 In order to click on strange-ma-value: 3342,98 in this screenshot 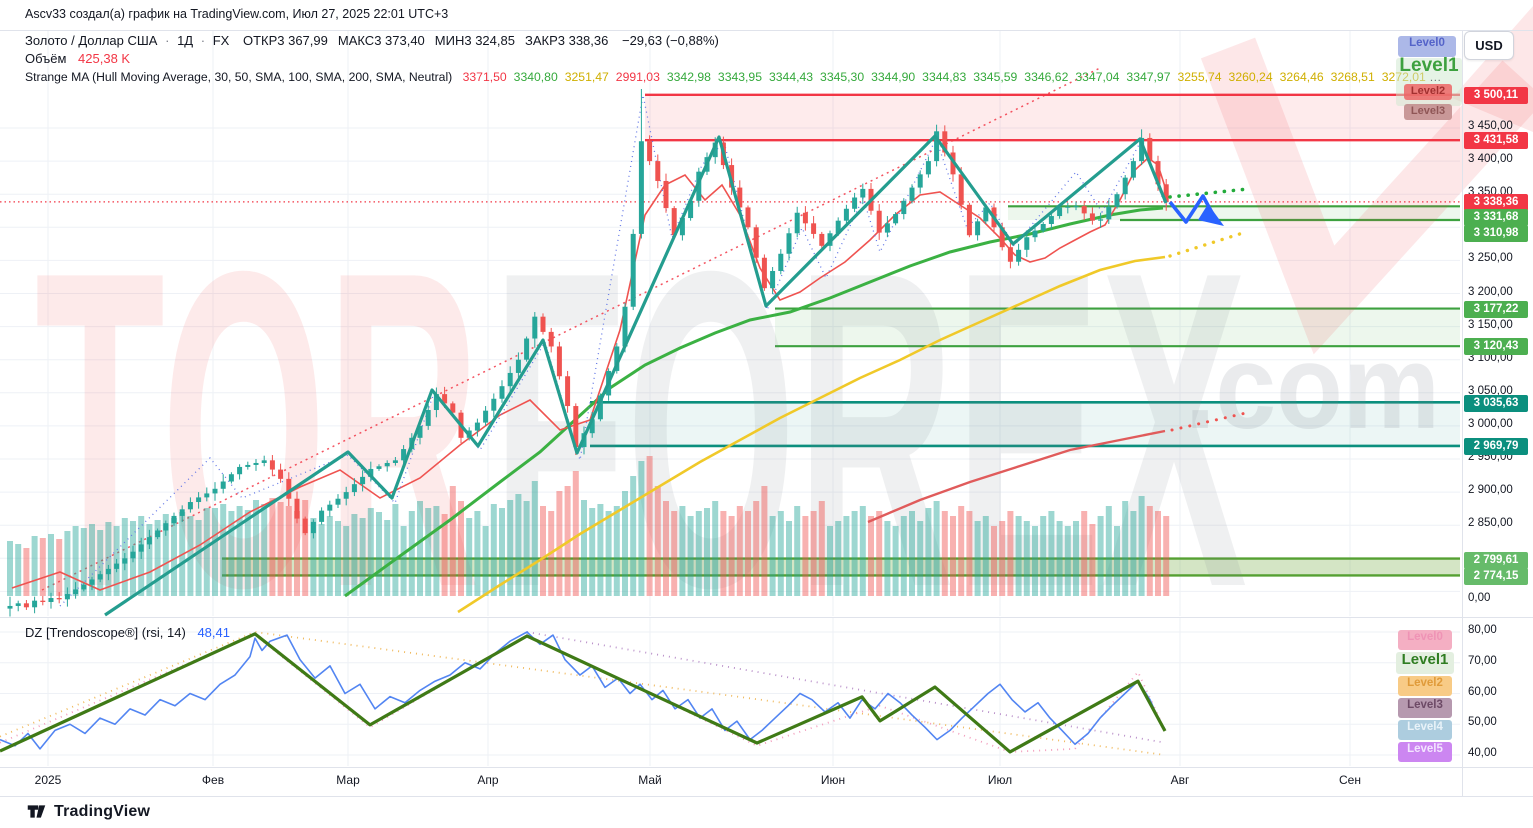, I will do `click(688, 77)`.